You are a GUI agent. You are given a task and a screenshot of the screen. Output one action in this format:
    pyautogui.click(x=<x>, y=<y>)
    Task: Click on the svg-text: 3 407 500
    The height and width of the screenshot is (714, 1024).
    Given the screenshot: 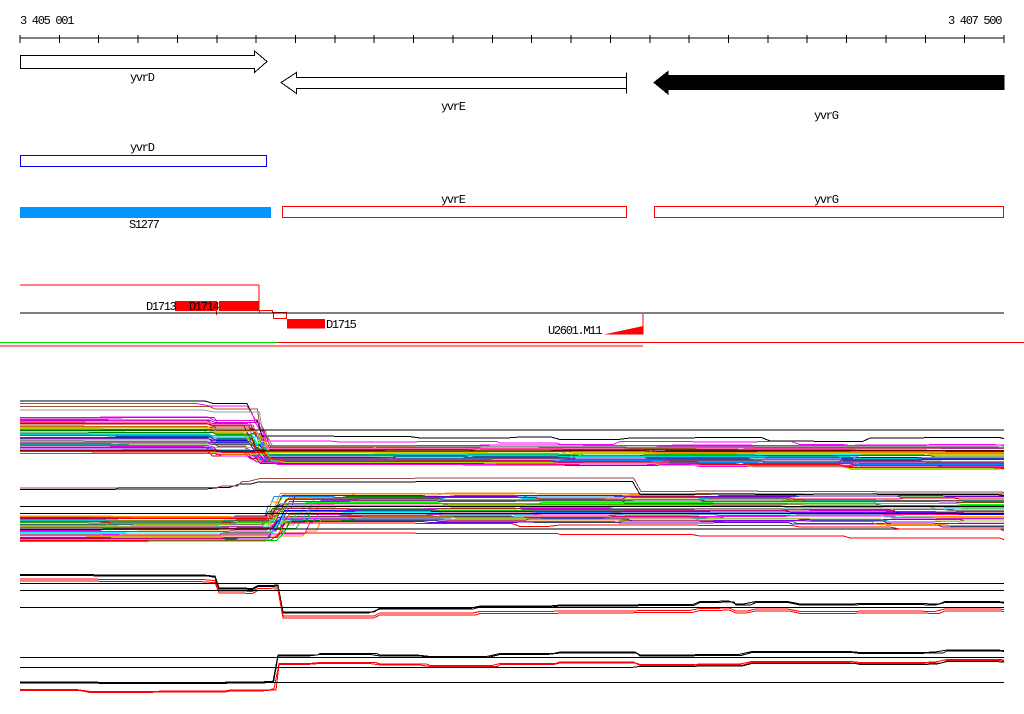 What is the action you would take?
    pyautogui.click(x=975, y=21)
    